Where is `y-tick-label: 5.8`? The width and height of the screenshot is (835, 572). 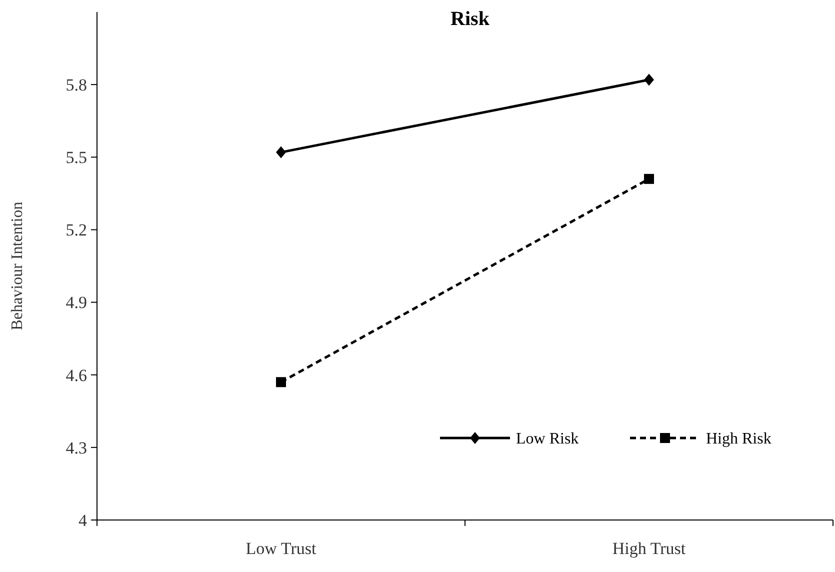 y-tick-label: 5.8 is located at coordinates (76, 85).